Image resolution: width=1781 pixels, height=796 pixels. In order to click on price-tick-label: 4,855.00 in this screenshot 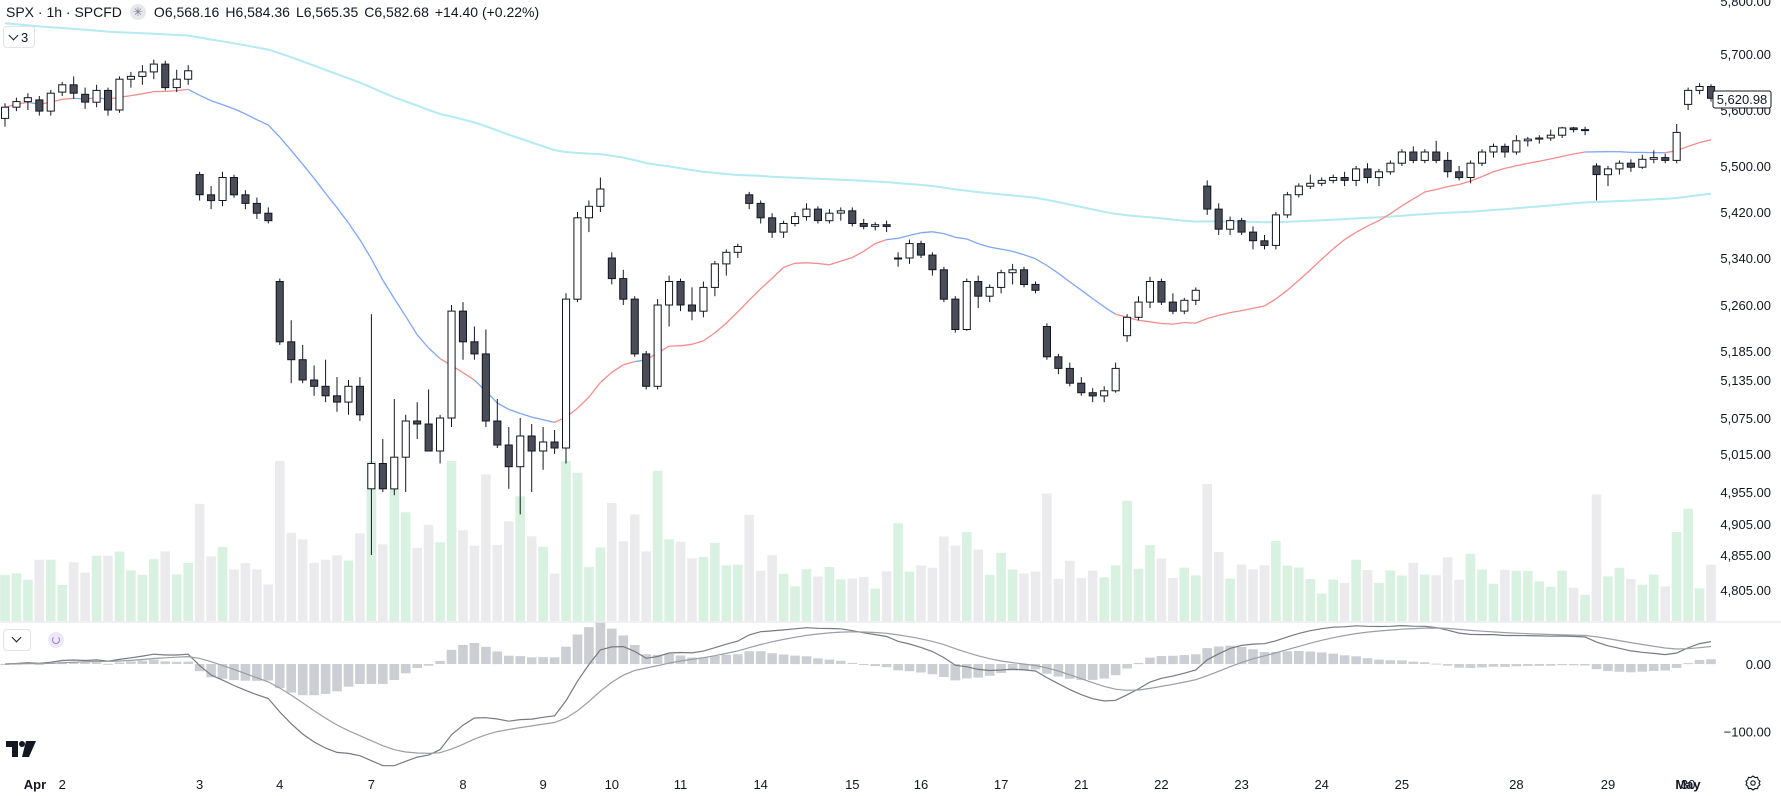, I will do `click(1745, 555)`.